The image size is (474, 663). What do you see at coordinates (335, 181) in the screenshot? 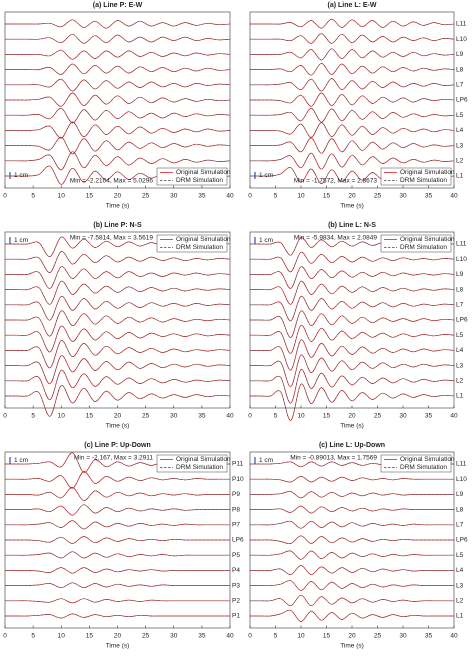
I see `min-max-annotation: Min = -1.7572, Max = 2.8673` at bounding box center [335, 181].